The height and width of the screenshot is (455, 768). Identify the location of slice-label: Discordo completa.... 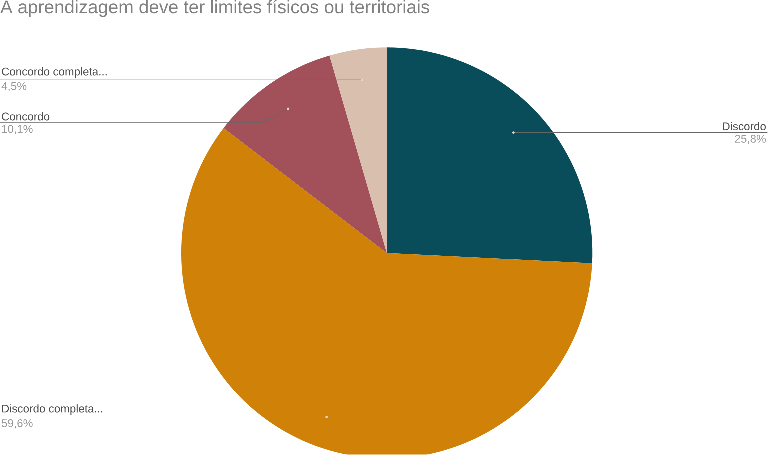
(52, 410).